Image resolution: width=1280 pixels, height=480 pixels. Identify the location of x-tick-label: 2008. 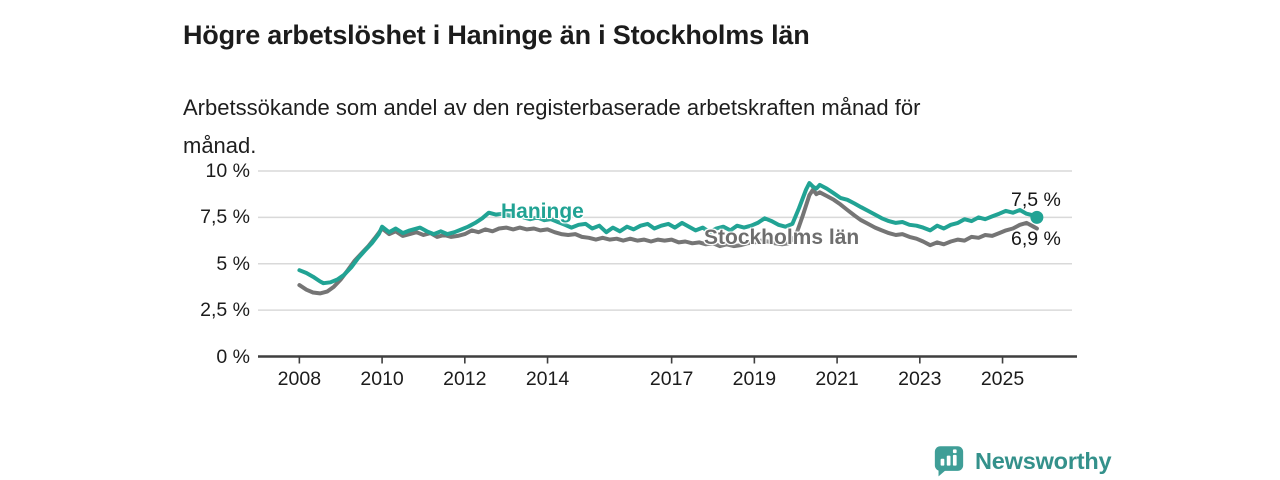
(299, 378).